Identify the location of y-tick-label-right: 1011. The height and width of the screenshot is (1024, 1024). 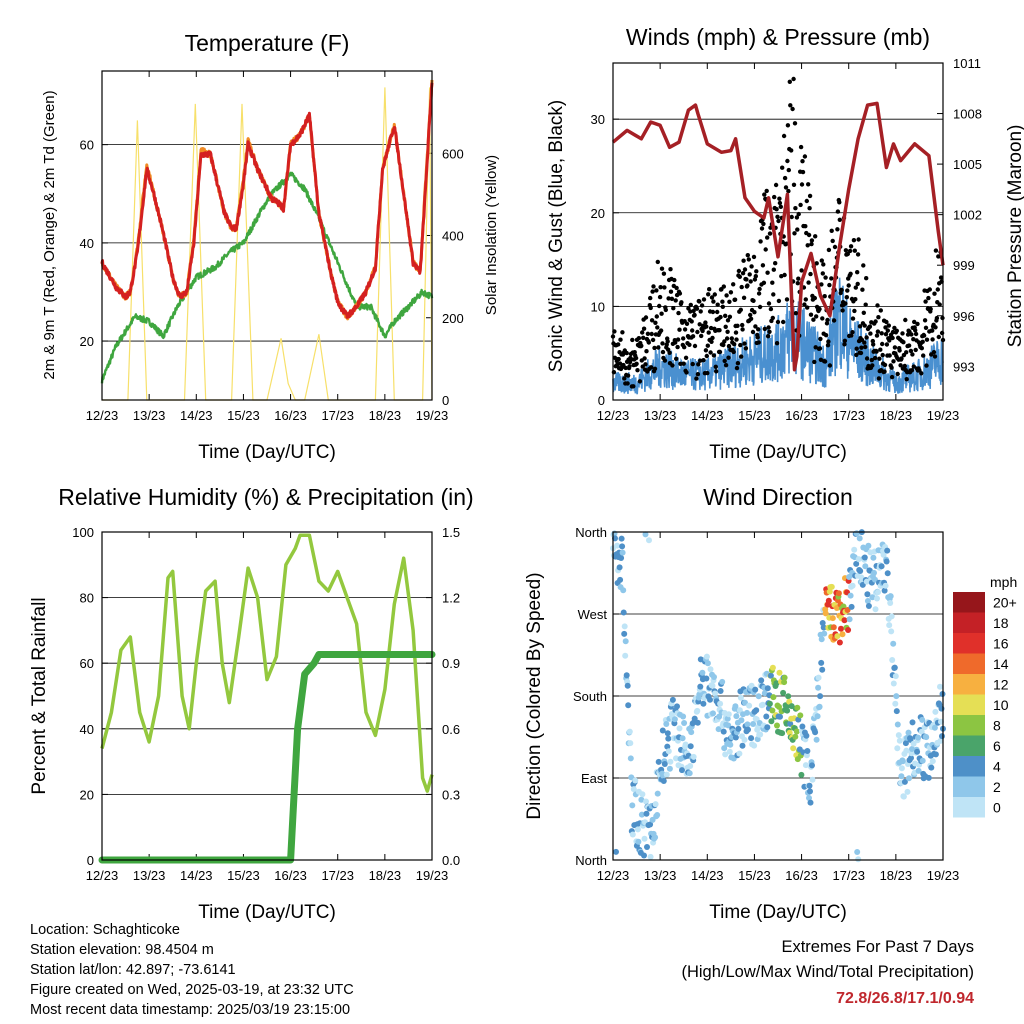
(967, 63).